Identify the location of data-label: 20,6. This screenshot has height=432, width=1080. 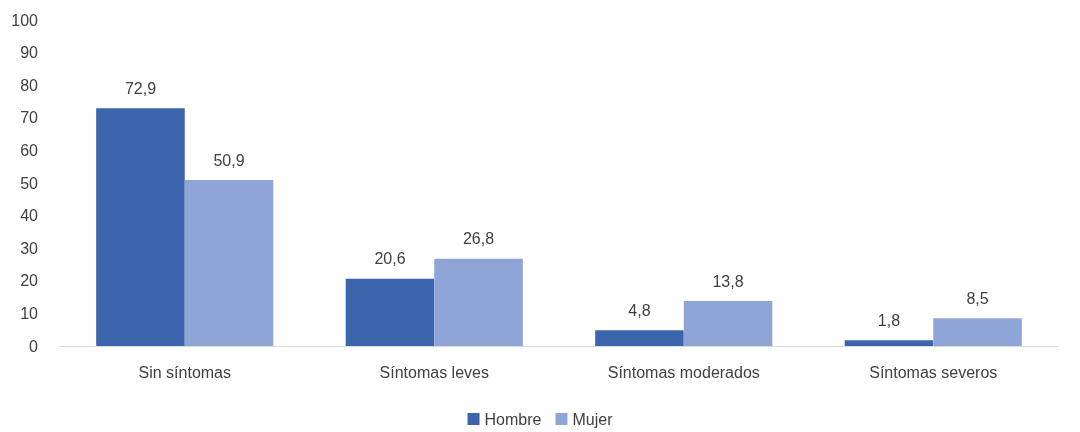
(390, 259).